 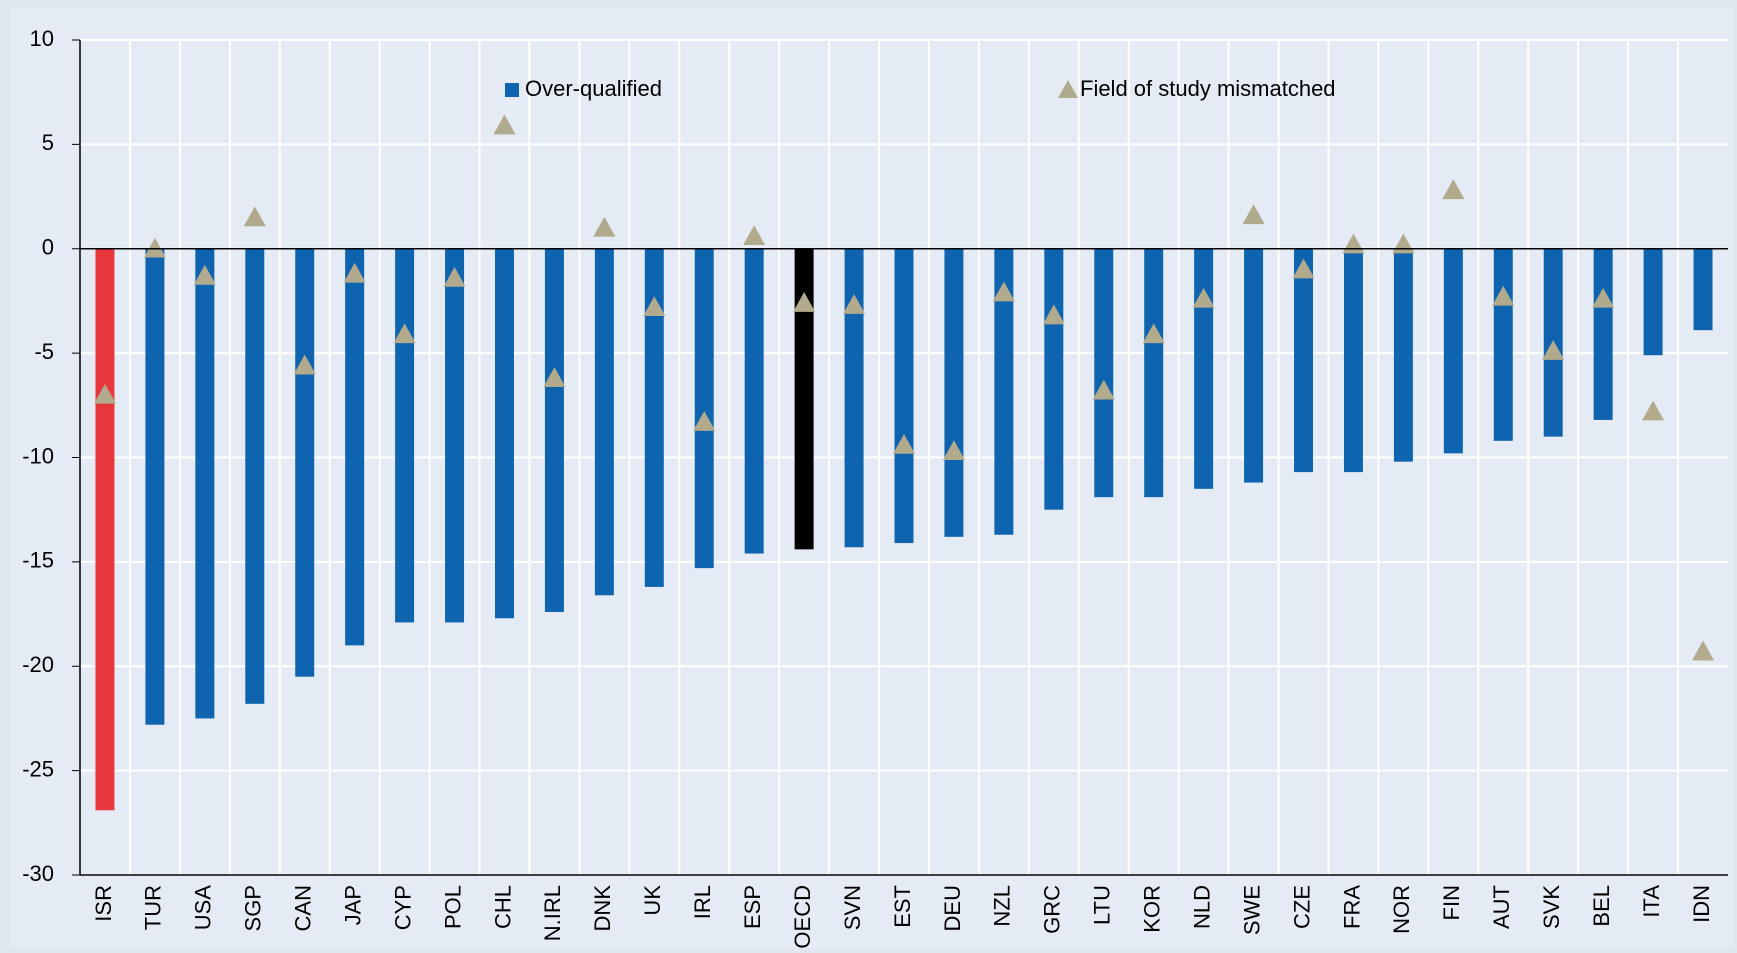 What do you see at coordinates (1551, 907) in the screenshot?
I see `x-tick-label: SVK` at bounding box center [1551, 907].